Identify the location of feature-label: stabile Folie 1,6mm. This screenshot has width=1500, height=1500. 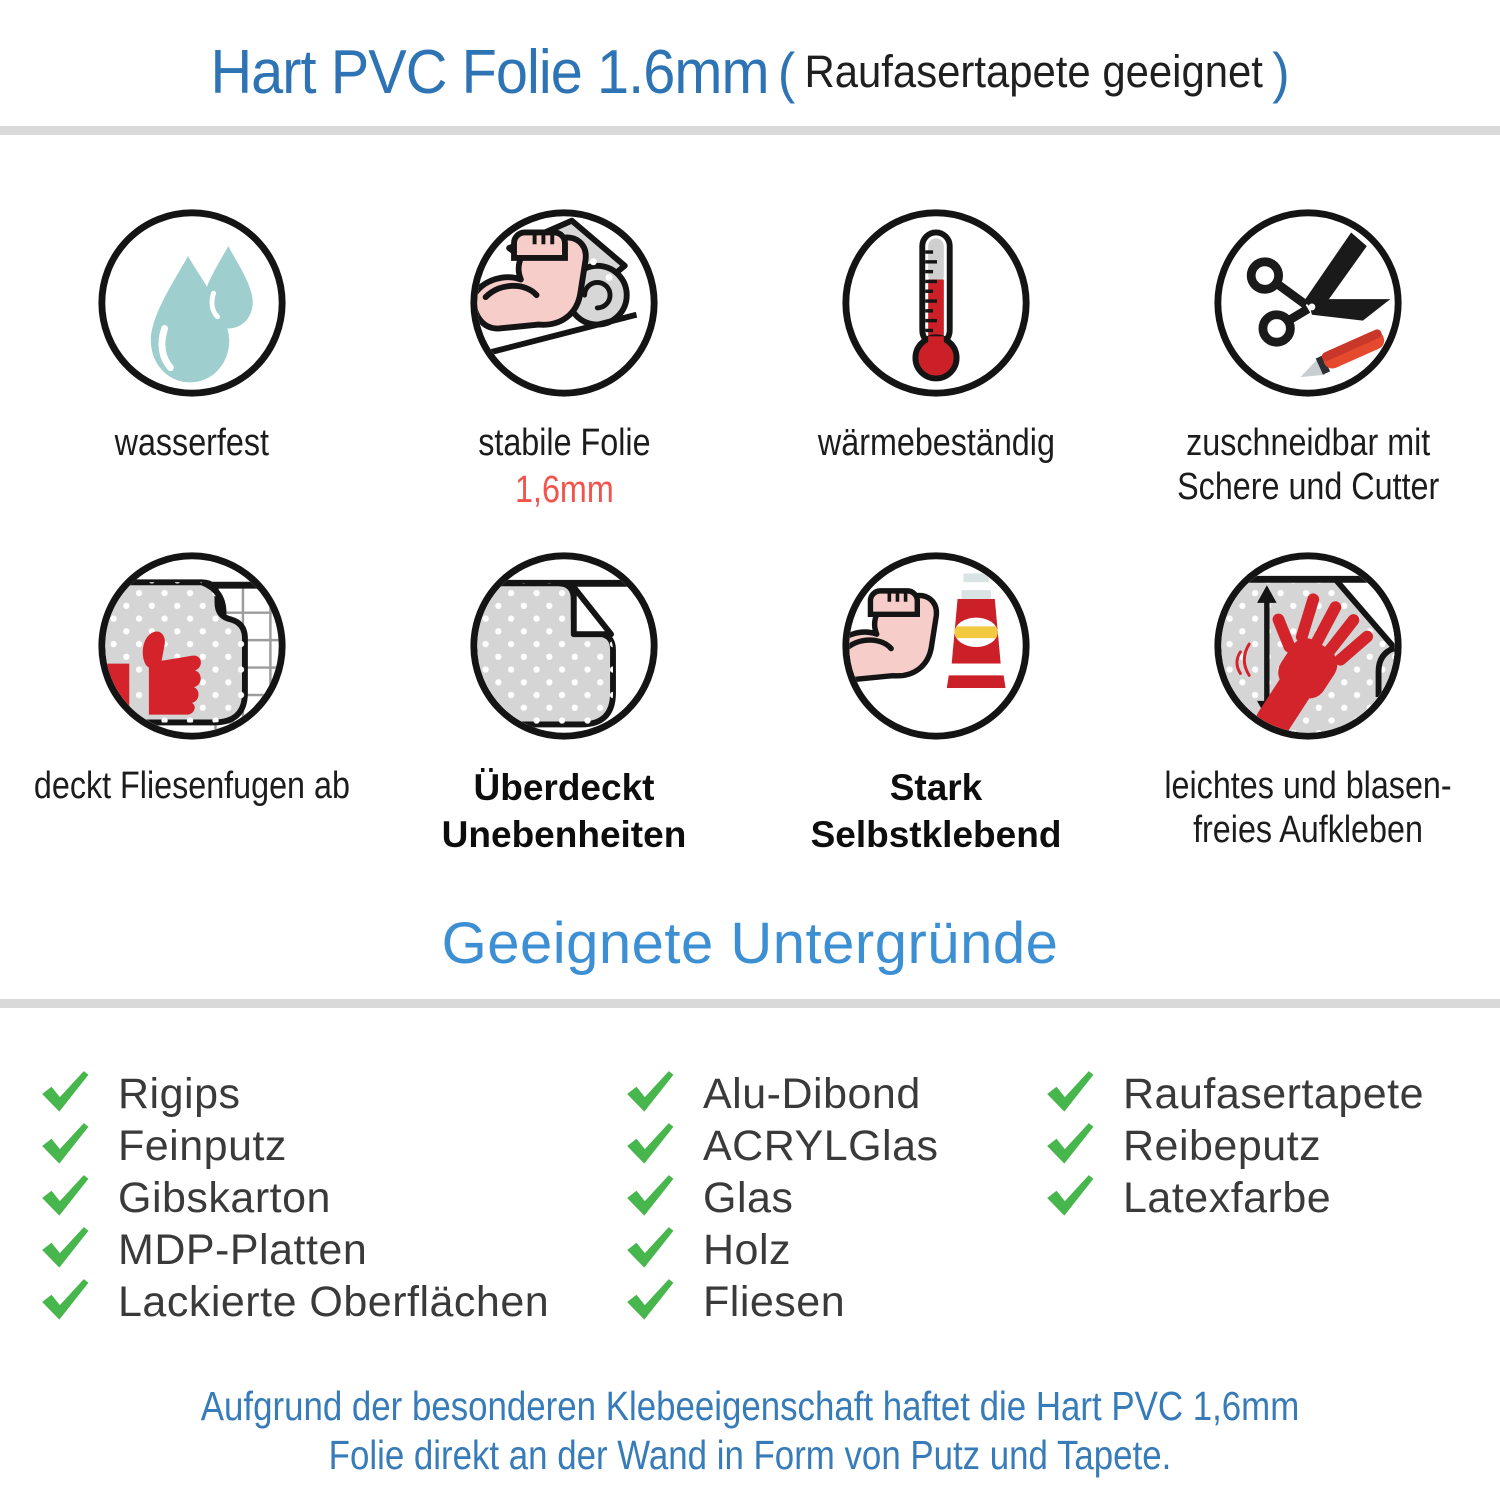
(564, 466).